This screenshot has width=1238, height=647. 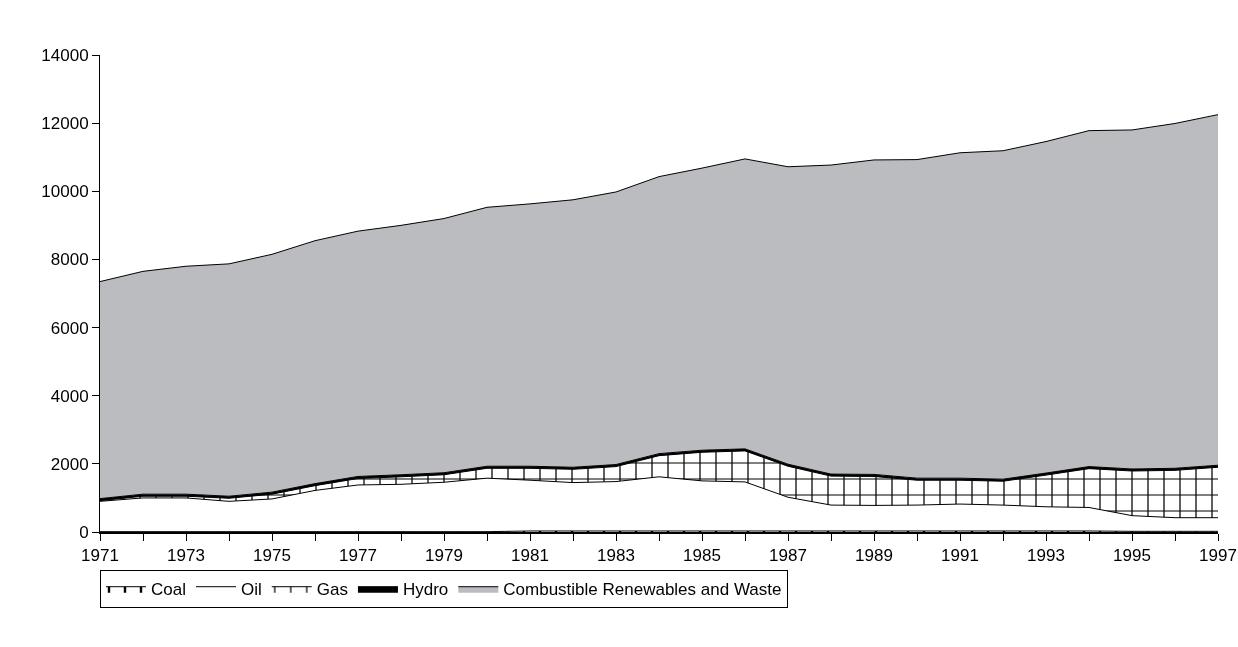 I want to click on x-tick-label: 1993, so click(x=1046, y=556).